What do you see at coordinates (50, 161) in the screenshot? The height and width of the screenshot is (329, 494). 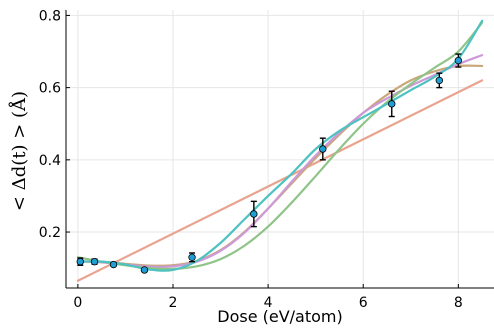 I see `y-tick-label: 0.4` at bounding box center [50, 161].